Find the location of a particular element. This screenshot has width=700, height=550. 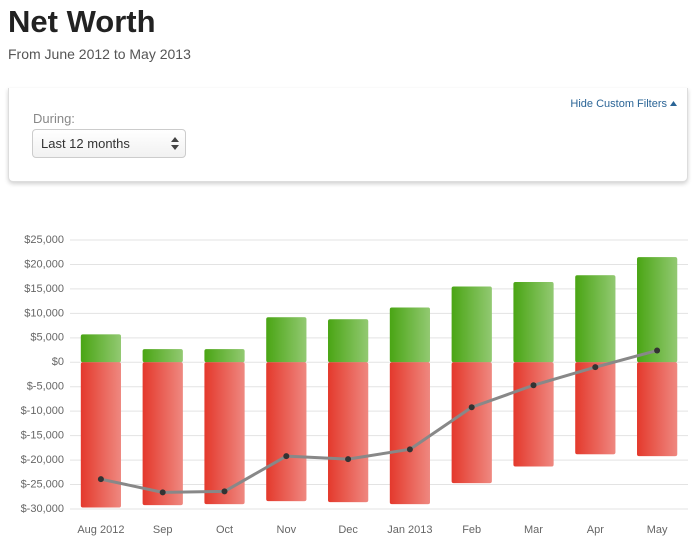

x-tick-label: May is located at coordinates (657, 530).